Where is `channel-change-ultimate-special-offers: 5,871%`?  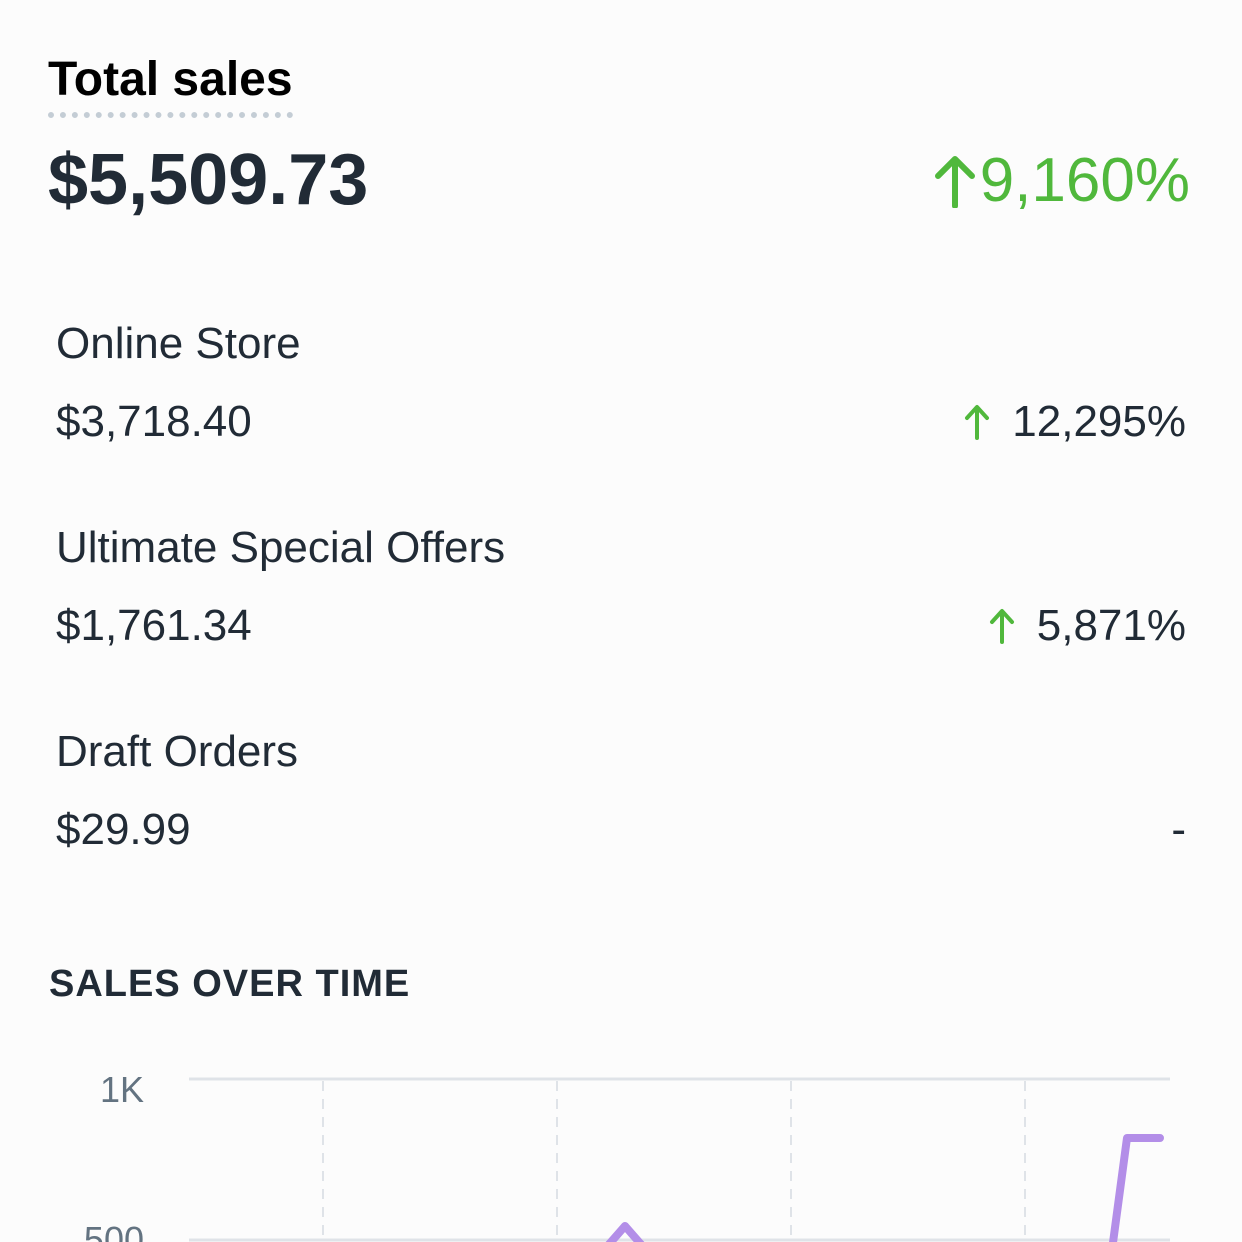
channel-change-ultimate-special-offers: 5,871% is located at coordinates (1087, 626).